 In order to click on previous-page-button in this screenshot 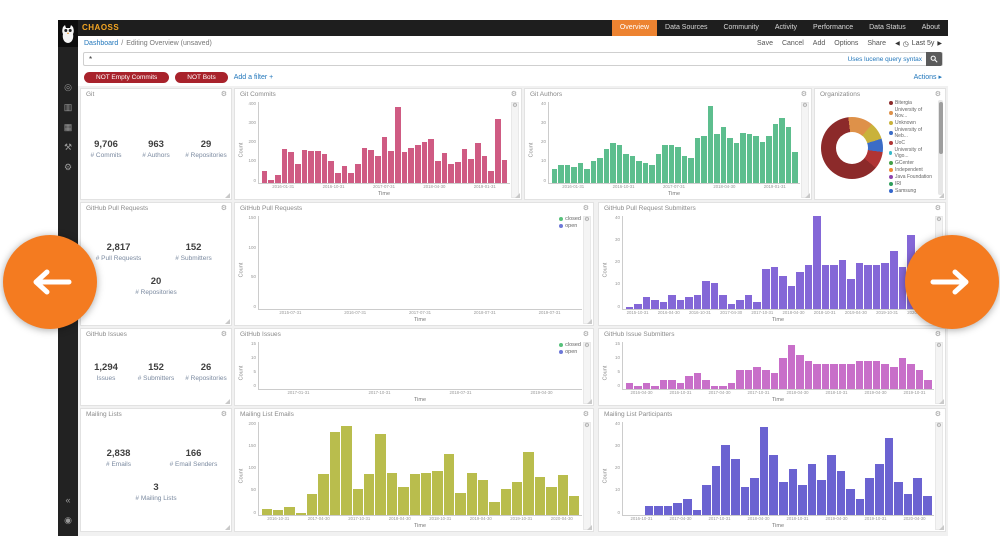, I will do `click(50, 282)`.